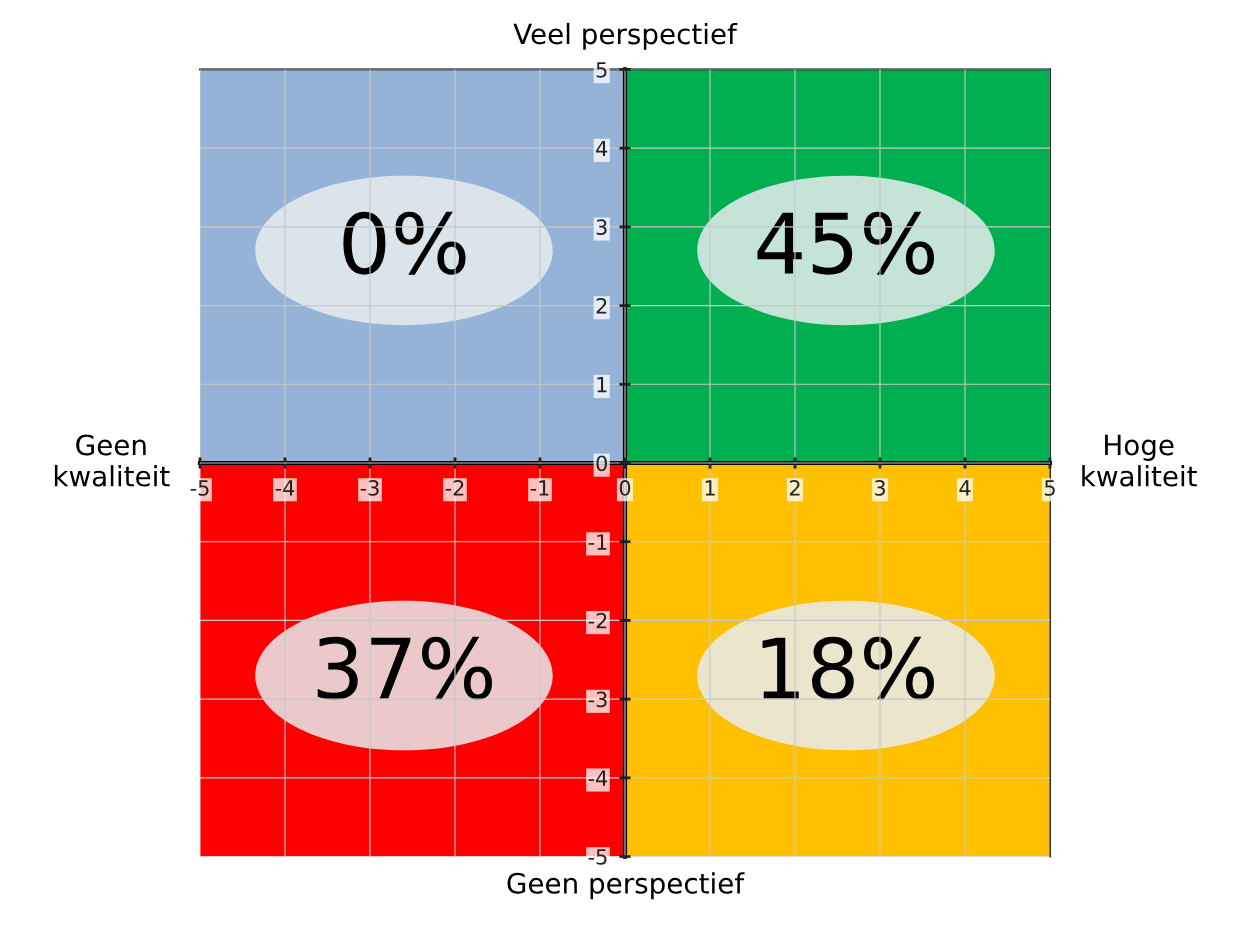 The height and width of the screenshot is (926, 1250). Describe the element at coordinates (601, 306) in the screenshot. I see `y-tick-label: 2` at that location.